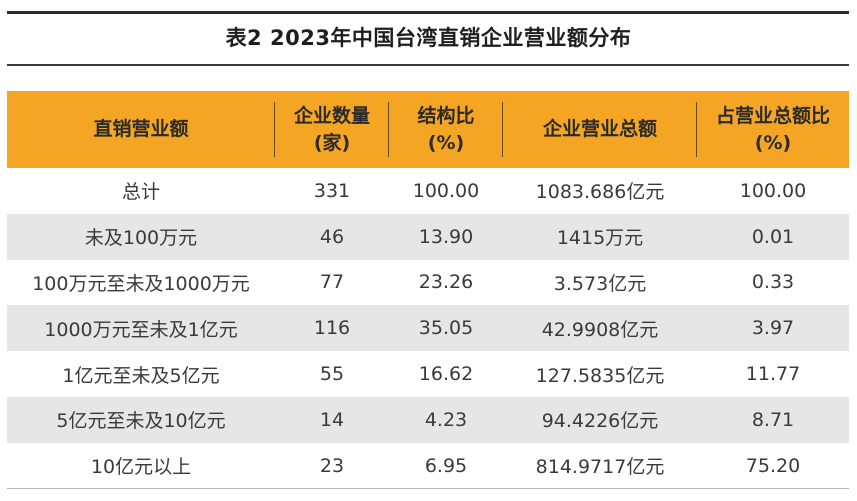 The width and height of the screenshot is (857, 501). I want to click on cell-structure-ratio: 4.23, so click(446, 419).